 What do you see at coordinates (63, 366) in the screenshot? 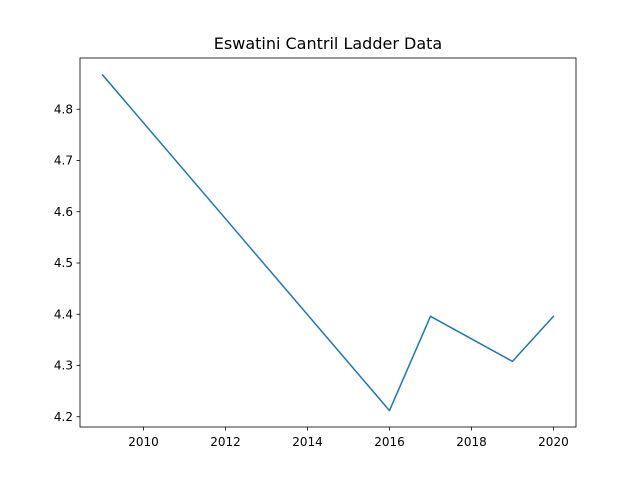
I see `y-tick-label-2: 4.3` at bounding box center [63, 366].